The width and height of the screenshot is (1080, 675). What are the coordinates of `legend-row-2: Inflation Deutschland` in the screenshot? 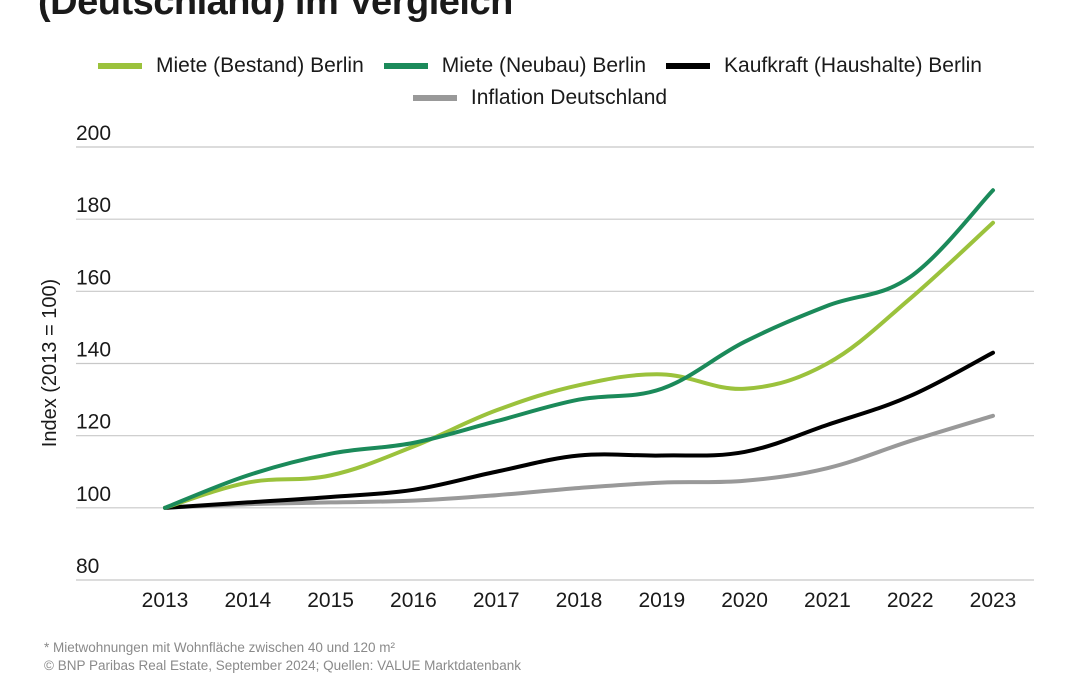 It's located at (540, 98).